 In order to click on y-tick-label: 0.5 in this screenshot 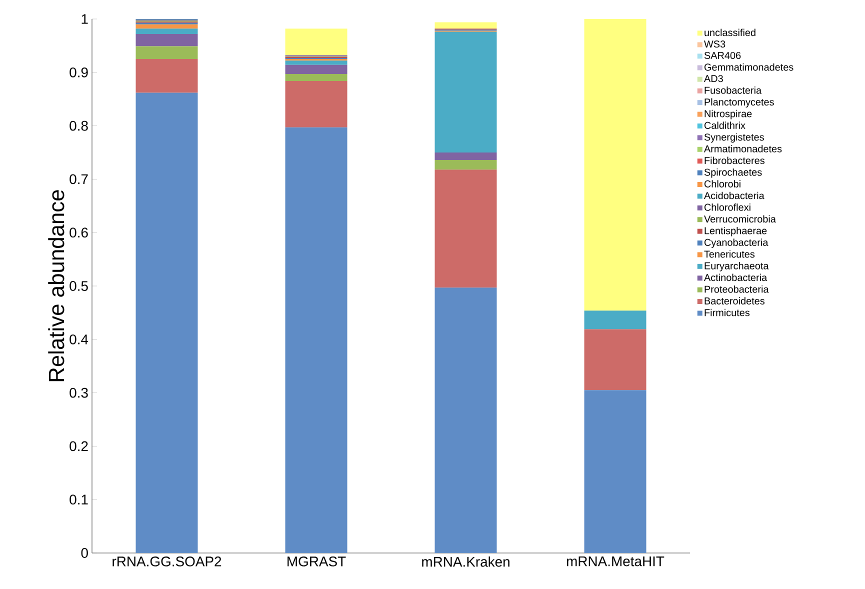, I will do `click(79, 286)`.